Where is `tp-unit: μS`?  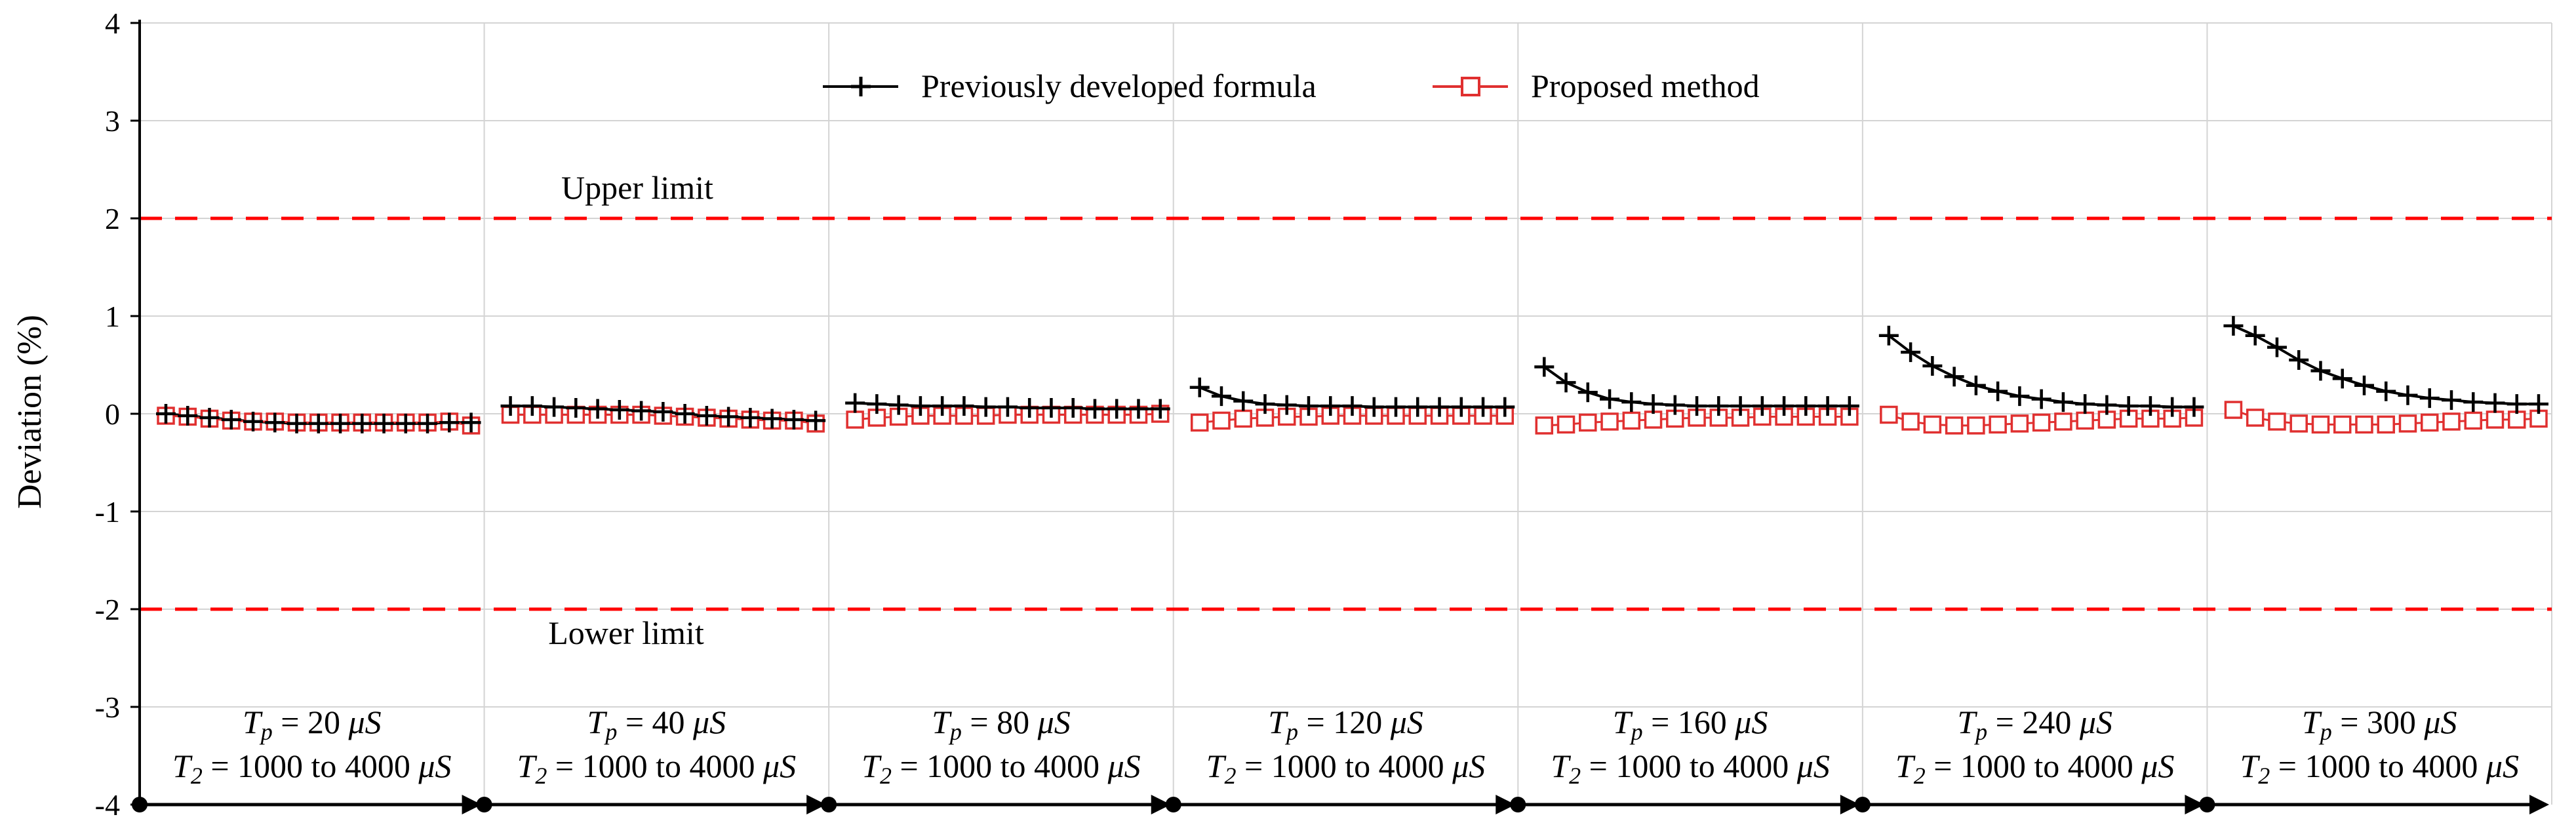
tp-unit: μS is located at coordinates (364, 722).